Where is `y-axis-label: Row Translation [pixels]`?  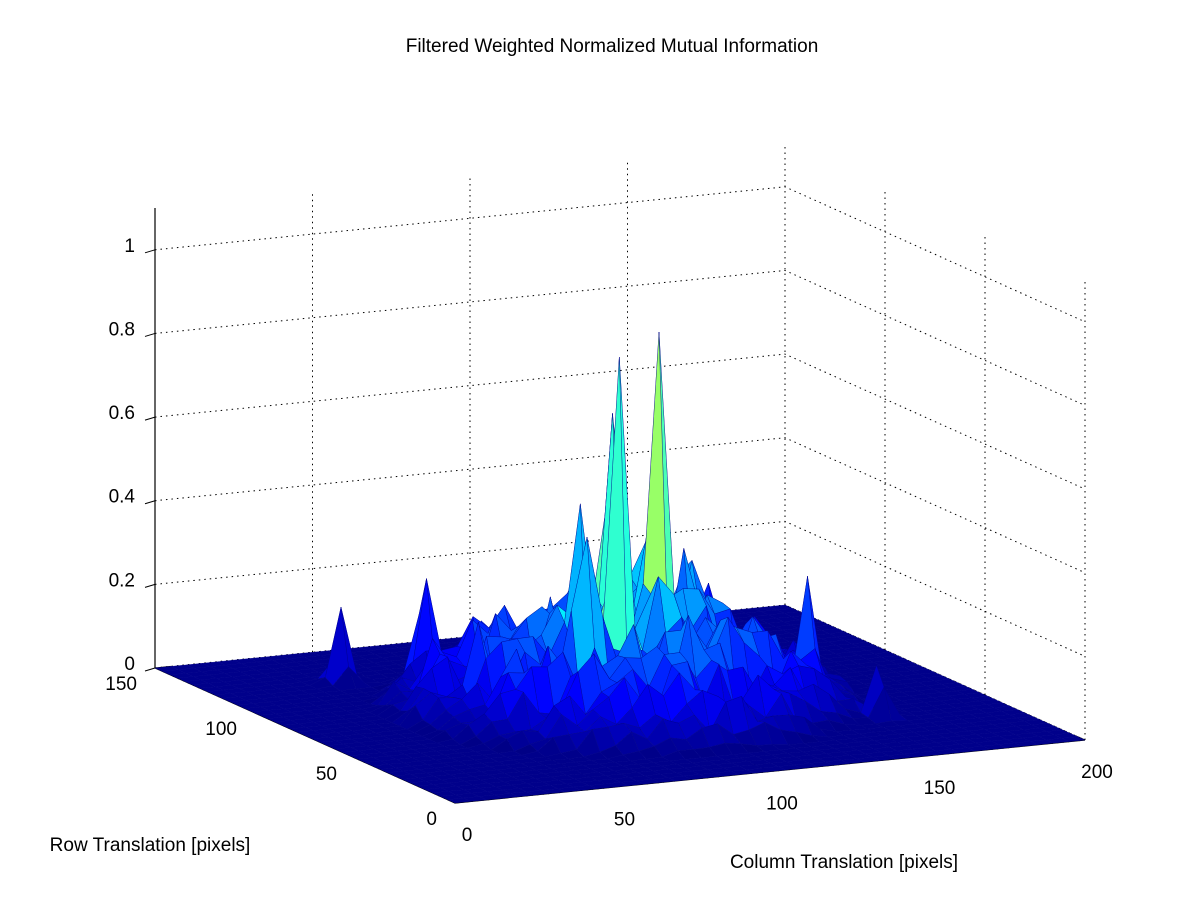 y-axis-label: Row Translation [pixels] is located at coordinates (150, 845).